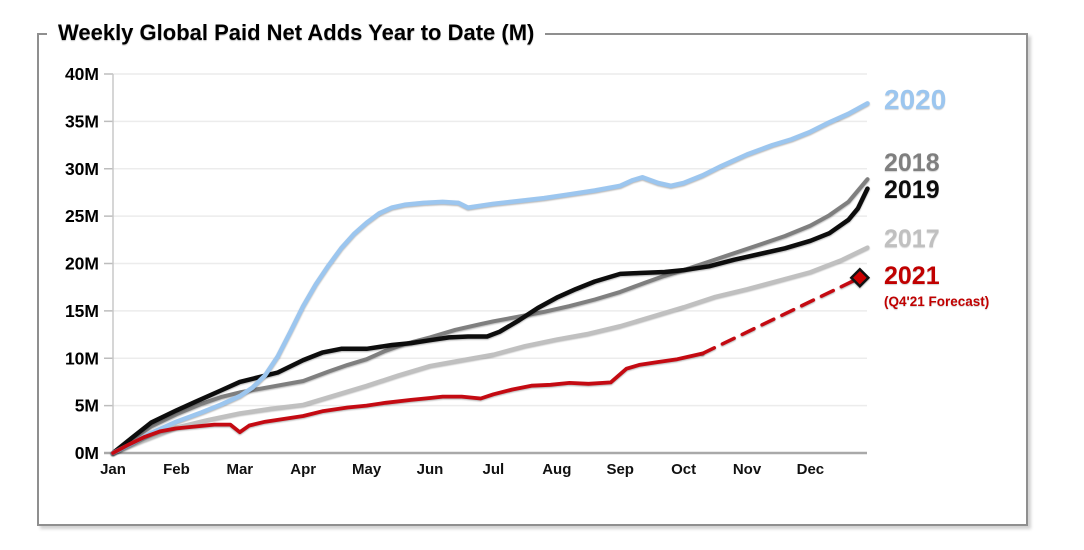 The width and height of the screenshot is (1084, 550). I want to click on series-2021-forecast-diamond-marker, so click(860, 277).